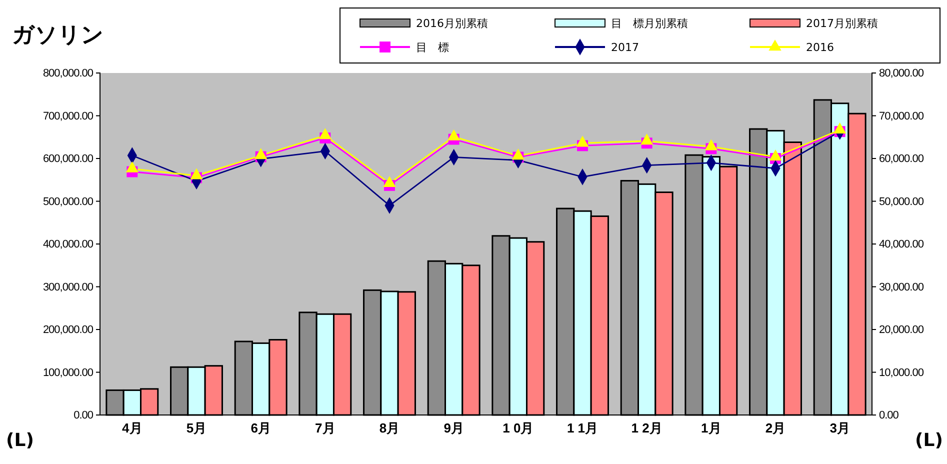 The image size is (947, 464). What do you see at coordinates (901, 159) in the screenshot?
I see `y2-tick-label: 60,000.00` at bounding box center [901, 159].